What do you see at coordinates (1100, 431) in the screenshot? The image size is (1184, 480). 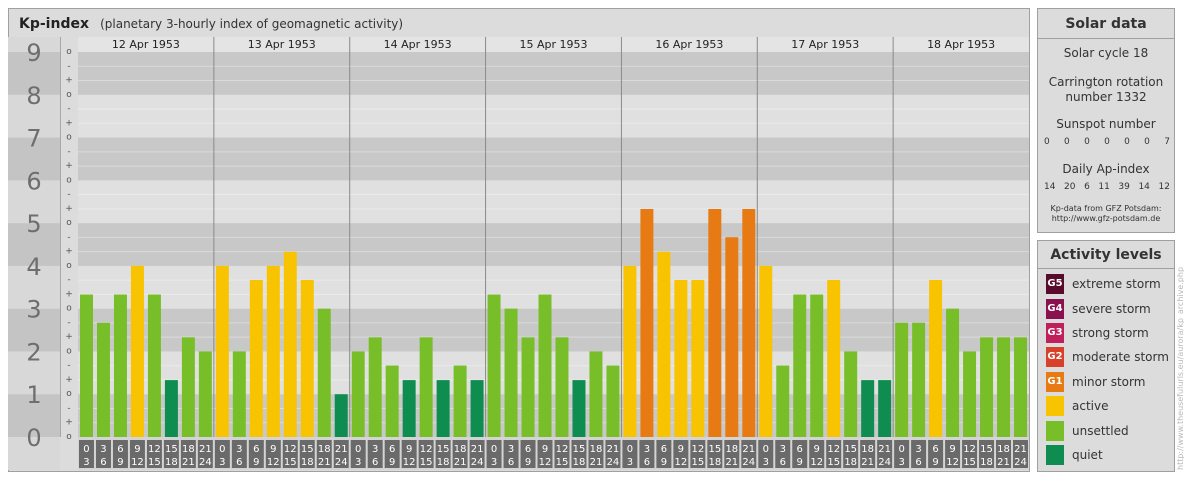 I see `legend-label: unsettled` at bounding box center [1100, 431].